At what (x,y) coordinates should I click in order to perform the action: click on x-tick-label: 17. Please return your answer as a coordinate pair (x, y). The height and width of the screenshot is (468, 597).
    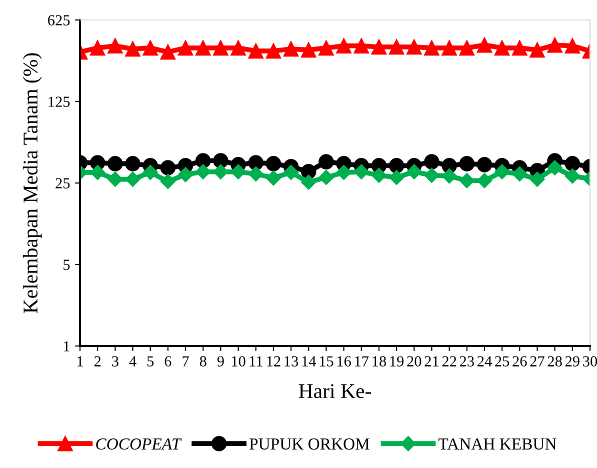
    Looking at the image, I should click on (362, 361).